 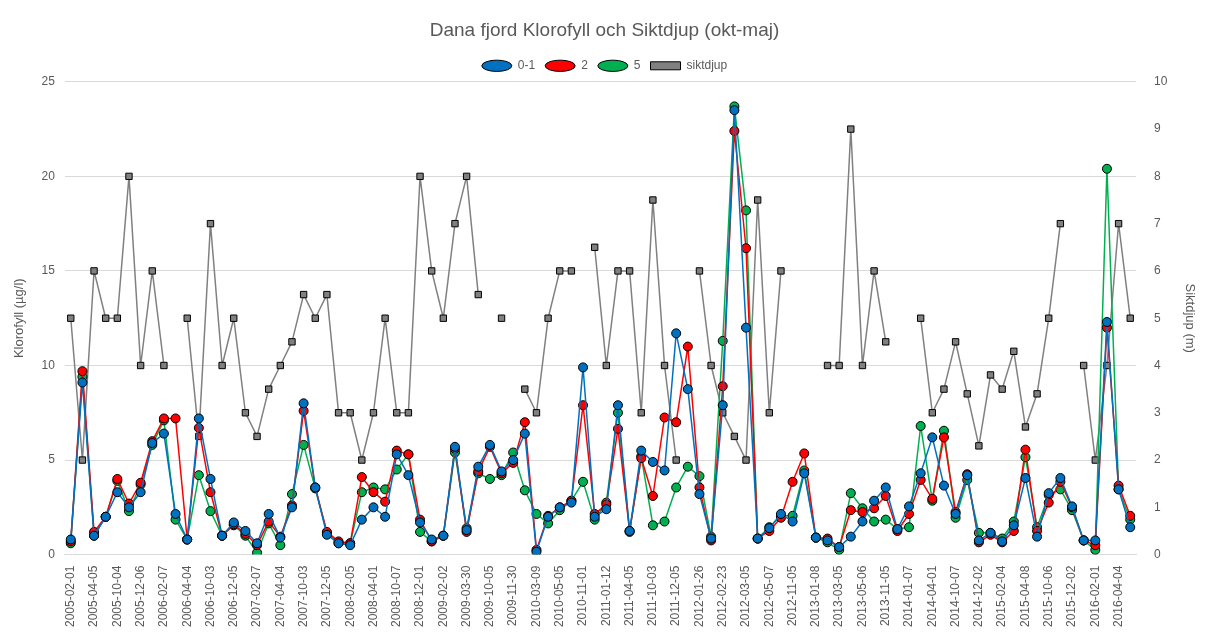 I want to click on x-tick-label: 2008-10-07, so click(x=396, y=596).